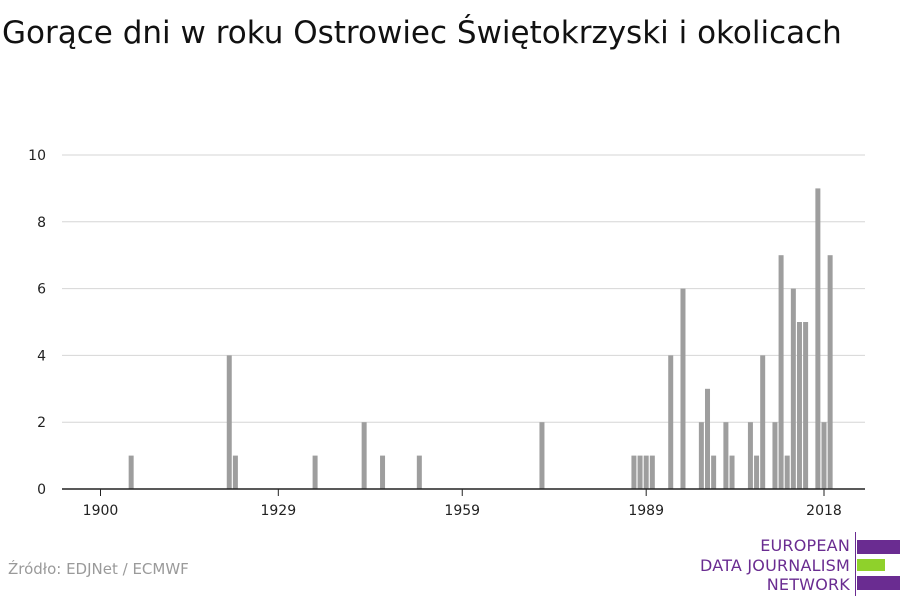 The height and width of the screenshot is (600, 900). I want to click on x-tick-label: 1959, so click(462, 511).